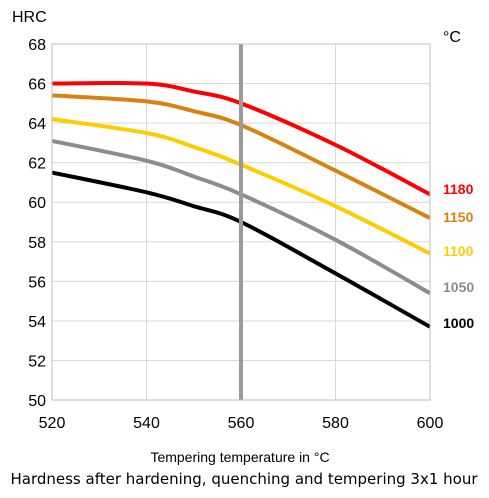 Image resolution: width=489 pixels, height=498 pixels. What do you see at coordinates (458, 217) in the screenshot?
I see `series-label-1150: 1150` at bounding box center [458, 217].